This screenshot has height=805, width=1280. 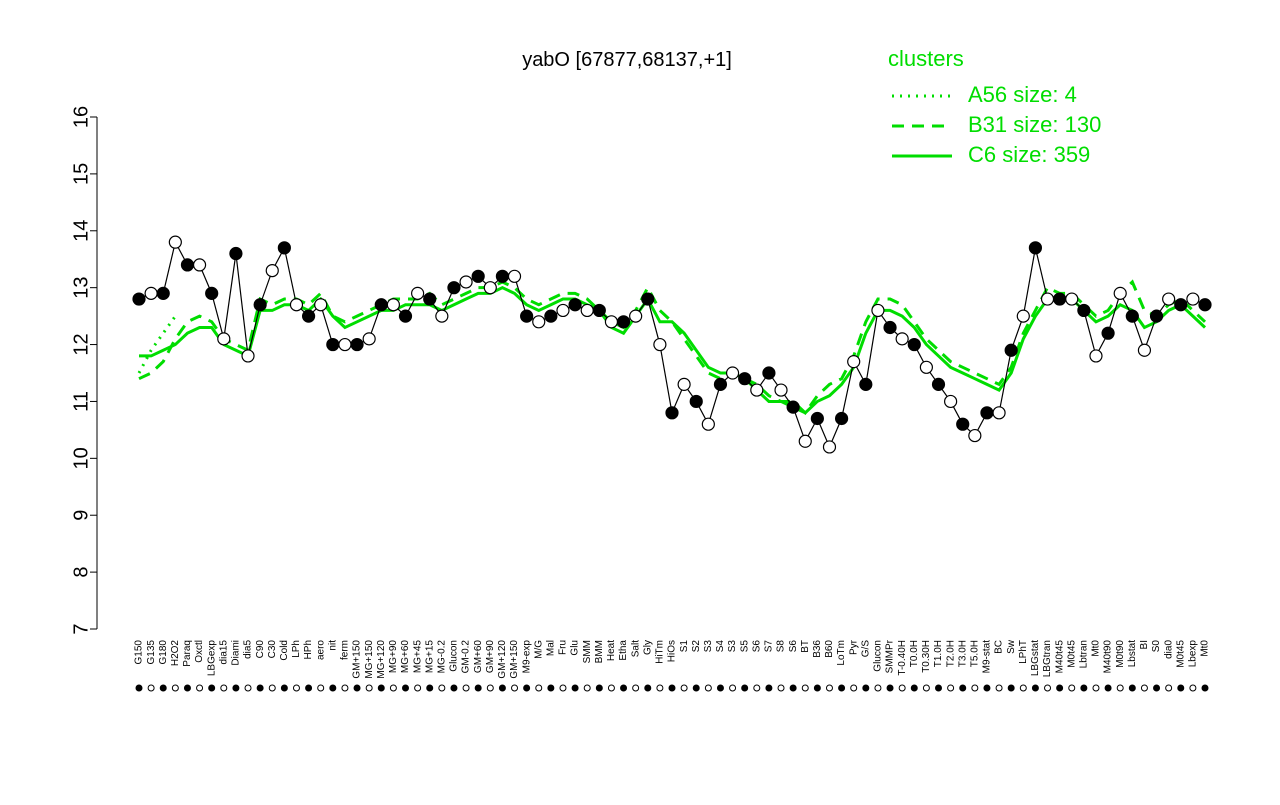 What do you see at coordinates (81, 117) in the screenshot?
I see `y-tick-label: 16` at bounding box center [81, 117].